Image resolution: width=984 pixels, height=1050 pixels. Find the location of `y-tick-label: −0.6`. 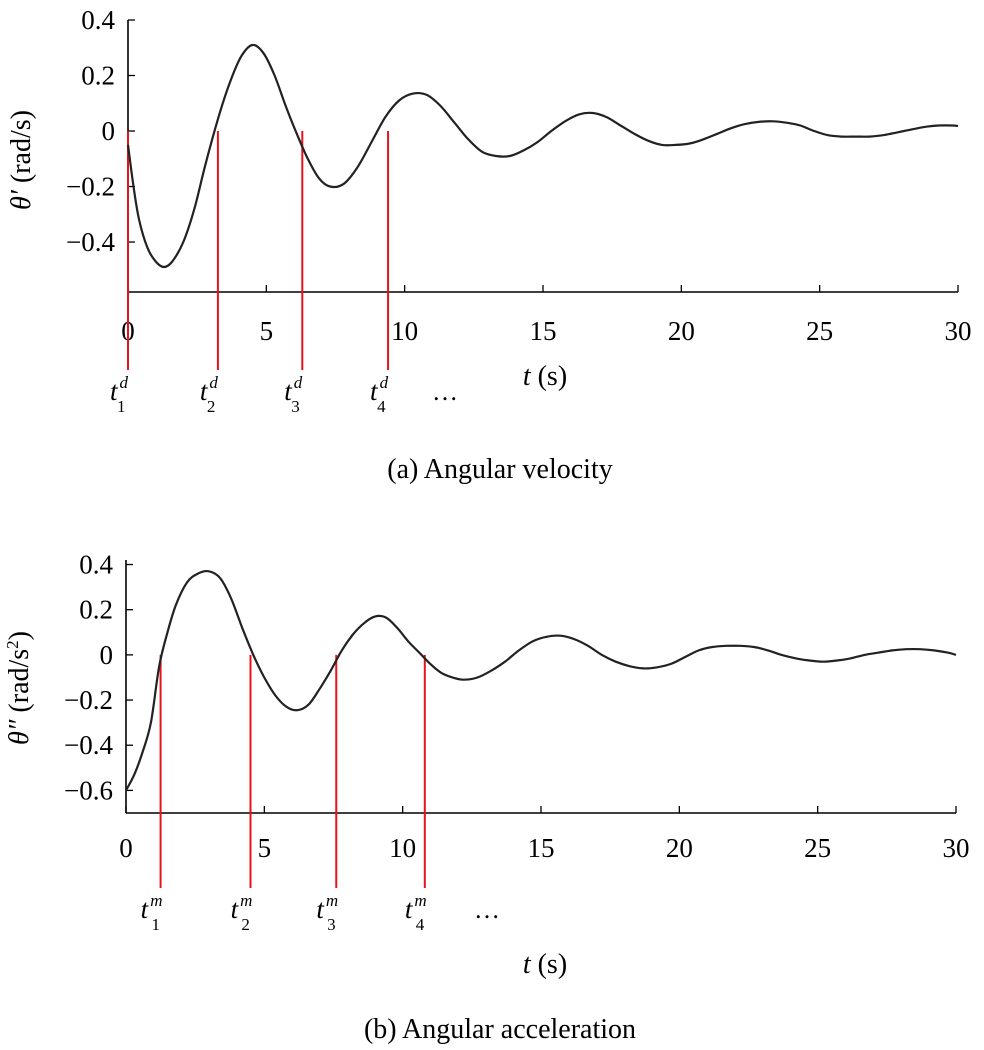

y-tick-label: −0.6 is located at coordinates (88, 790).